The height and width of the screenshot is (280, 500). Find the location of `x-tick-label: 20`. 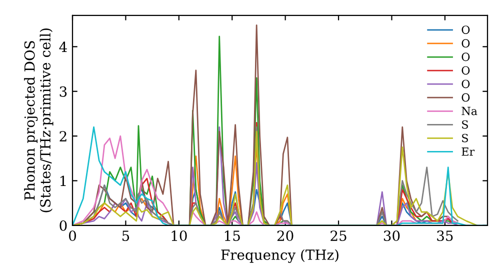

x-tick-label: 20 is located at coordinates (285, 236).